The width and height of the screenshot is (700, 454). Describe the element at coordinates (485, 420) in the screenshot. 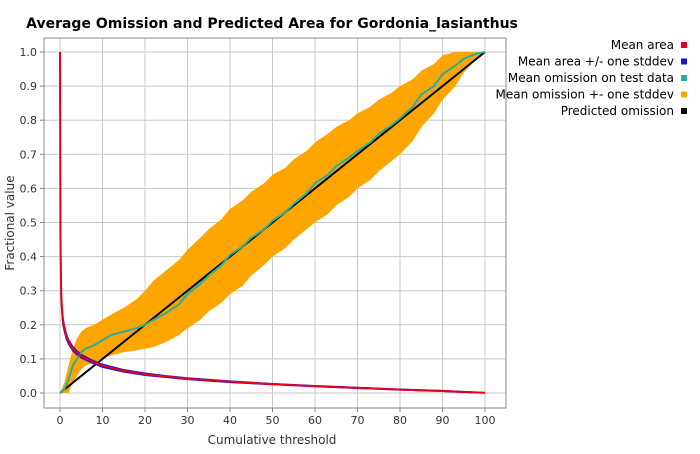

I see `x-tick-label: 100` at that location.